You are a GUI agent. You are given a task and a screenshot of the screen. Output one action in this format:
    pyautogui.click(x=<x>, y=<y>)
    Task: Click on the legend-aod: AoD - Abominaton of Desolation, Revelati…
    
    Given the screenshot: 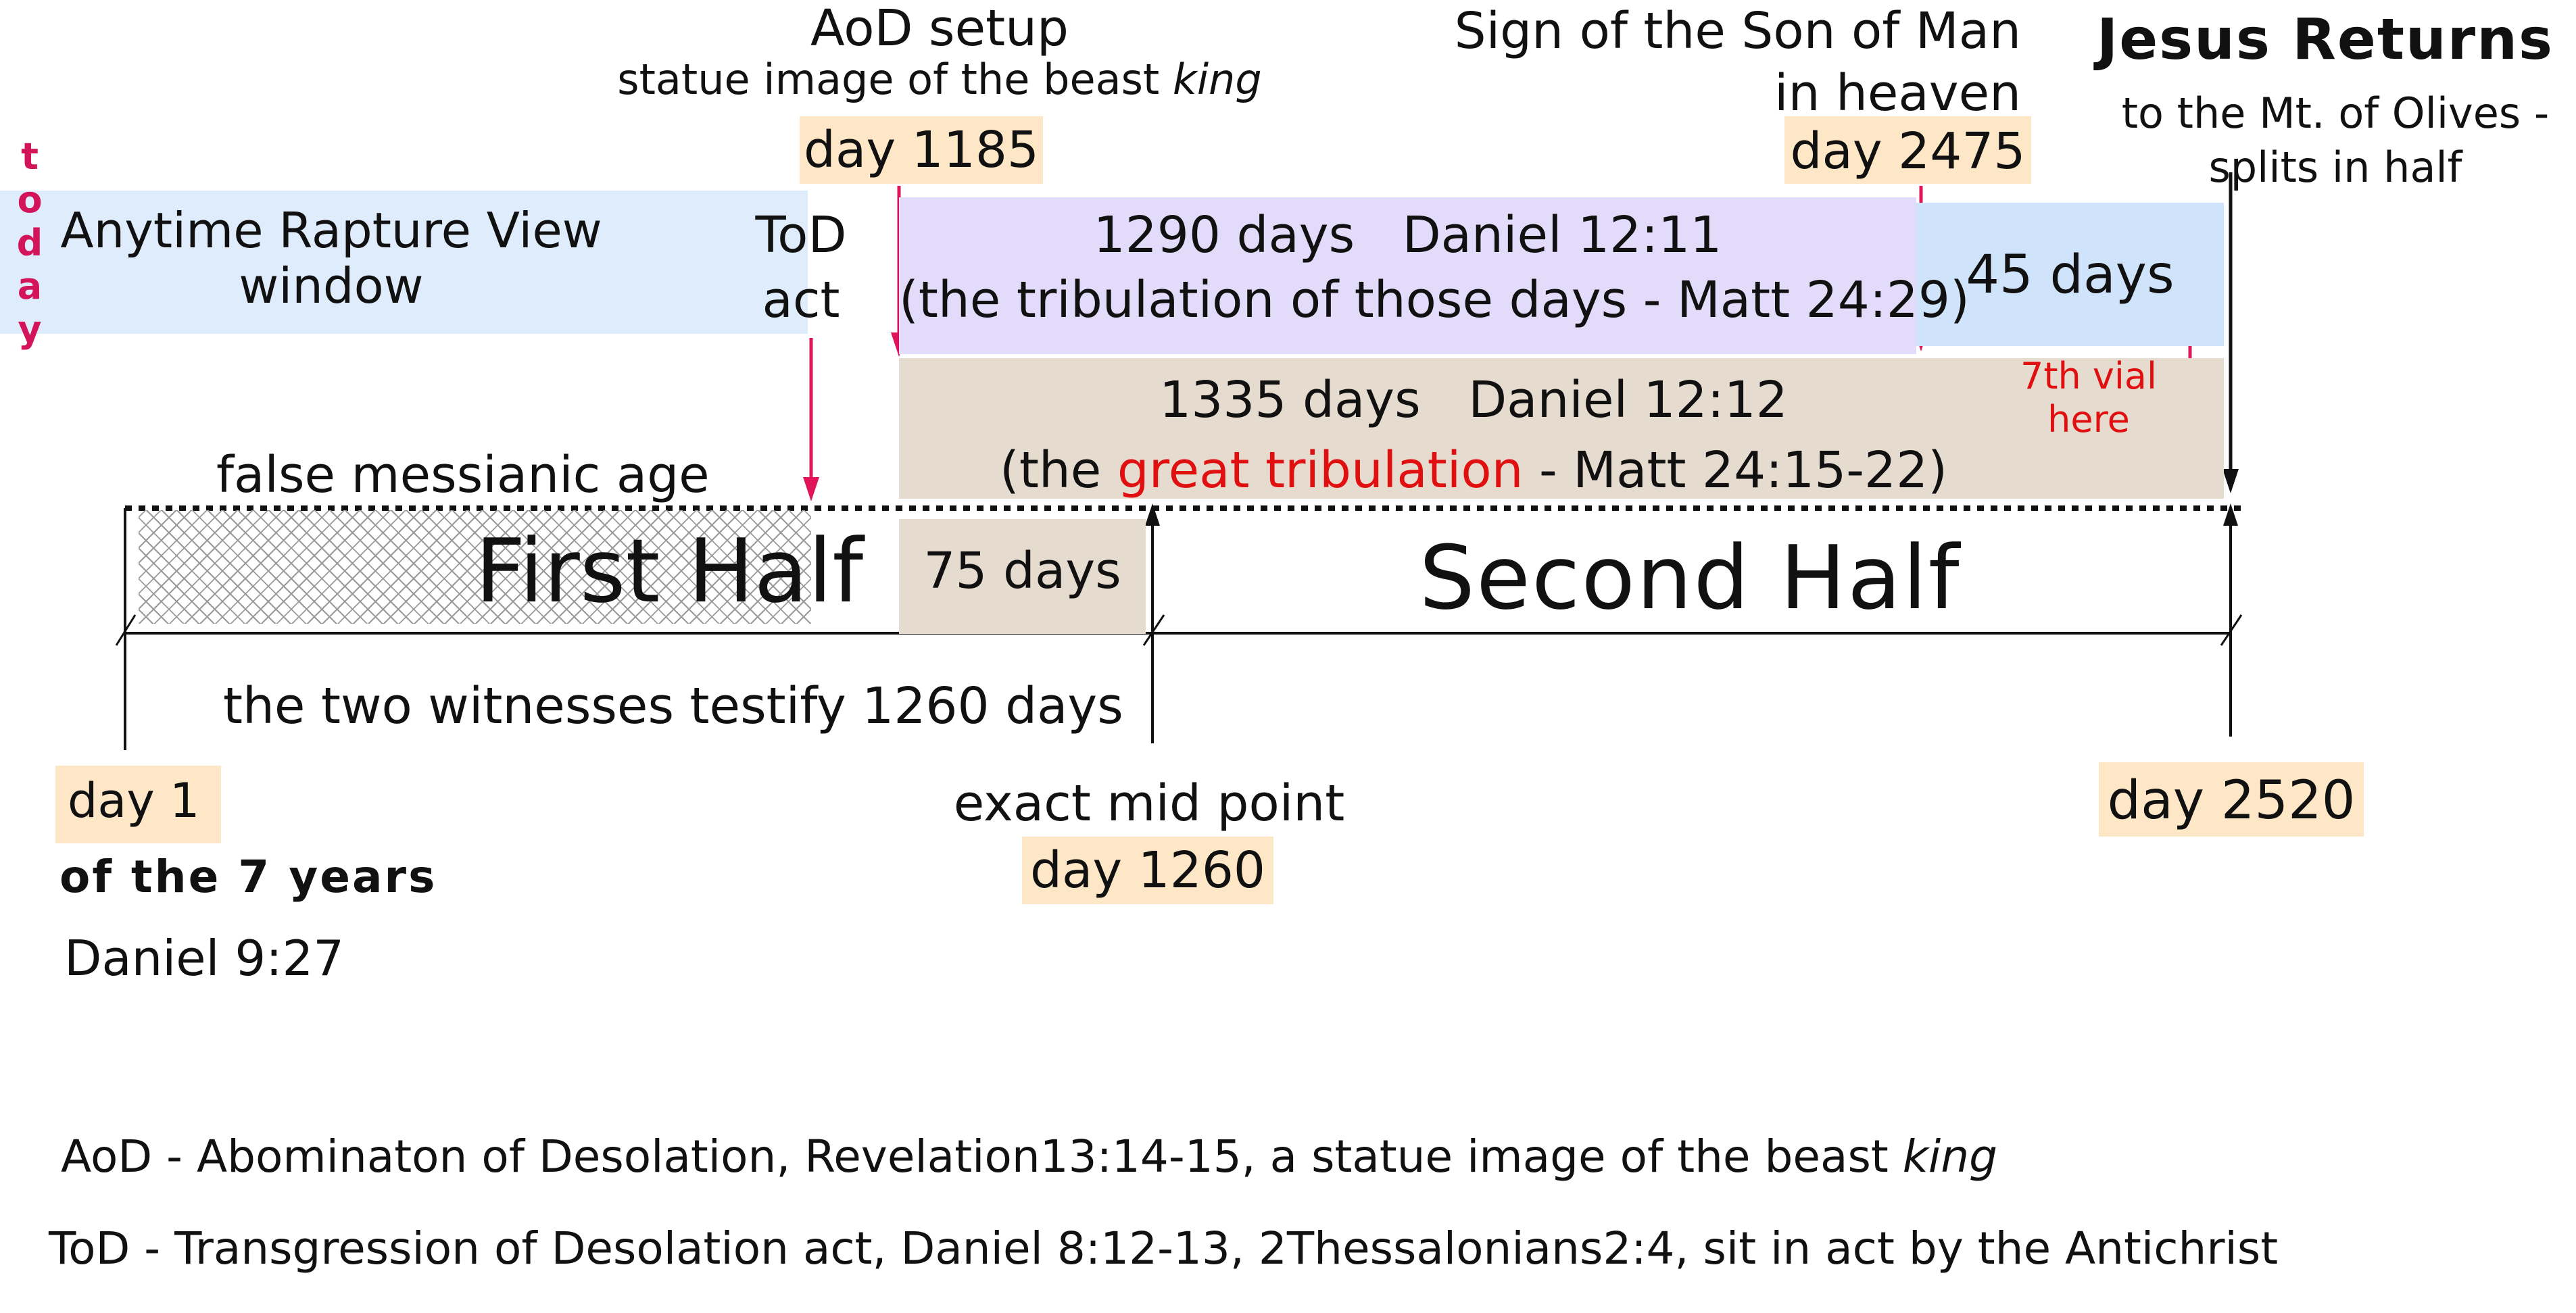 What is the action you would take?
    pyautogui.click(x=1029, y=1157)
    